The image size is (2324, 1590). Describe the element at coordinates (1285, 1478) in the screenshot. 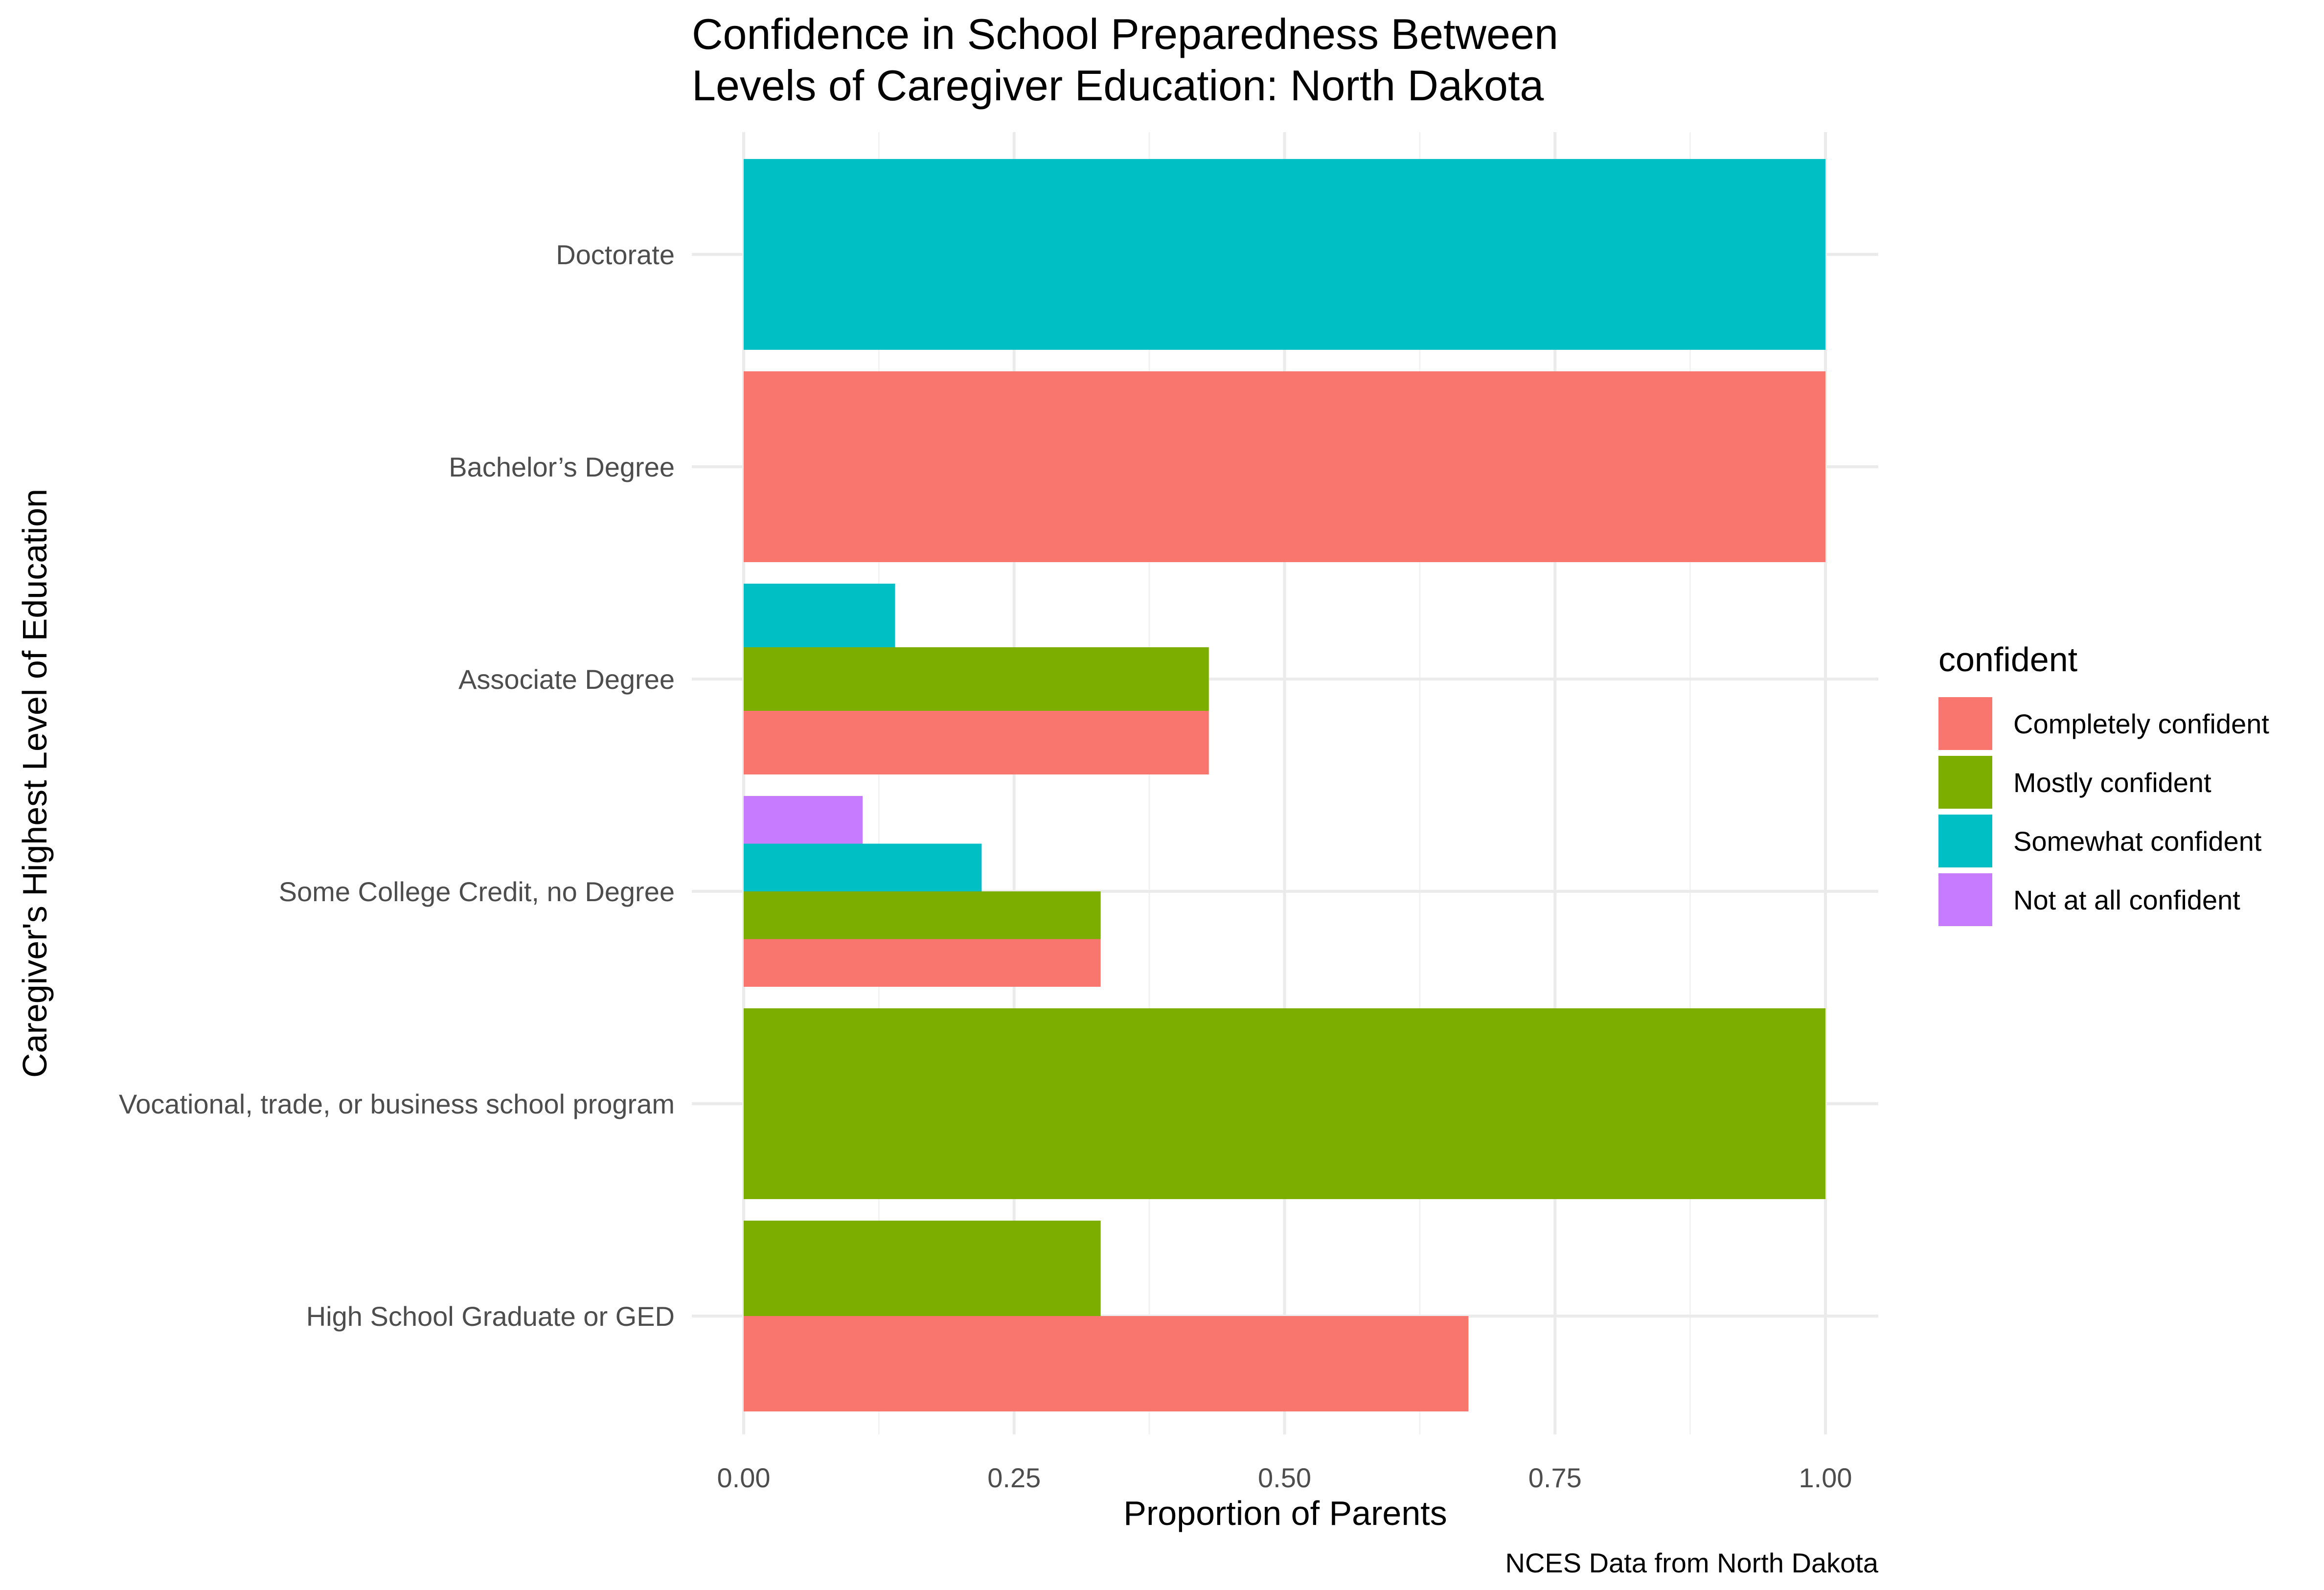

I see `x-tick-label: 0.50` at that location.